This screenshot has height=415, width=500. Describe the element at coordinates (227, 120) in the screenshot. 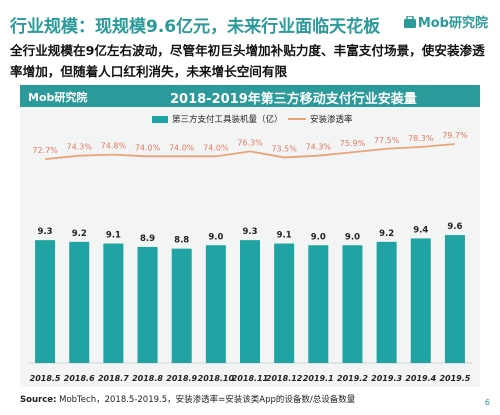

I see `legend-bar-label: 第三方支付工具装机量（亿）` at that location.